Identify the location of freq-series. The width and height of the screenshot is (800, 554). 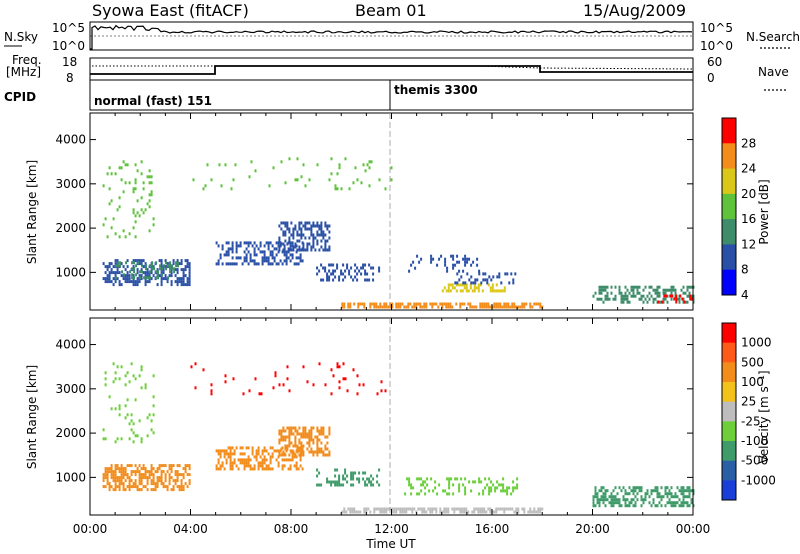
(391, 70).